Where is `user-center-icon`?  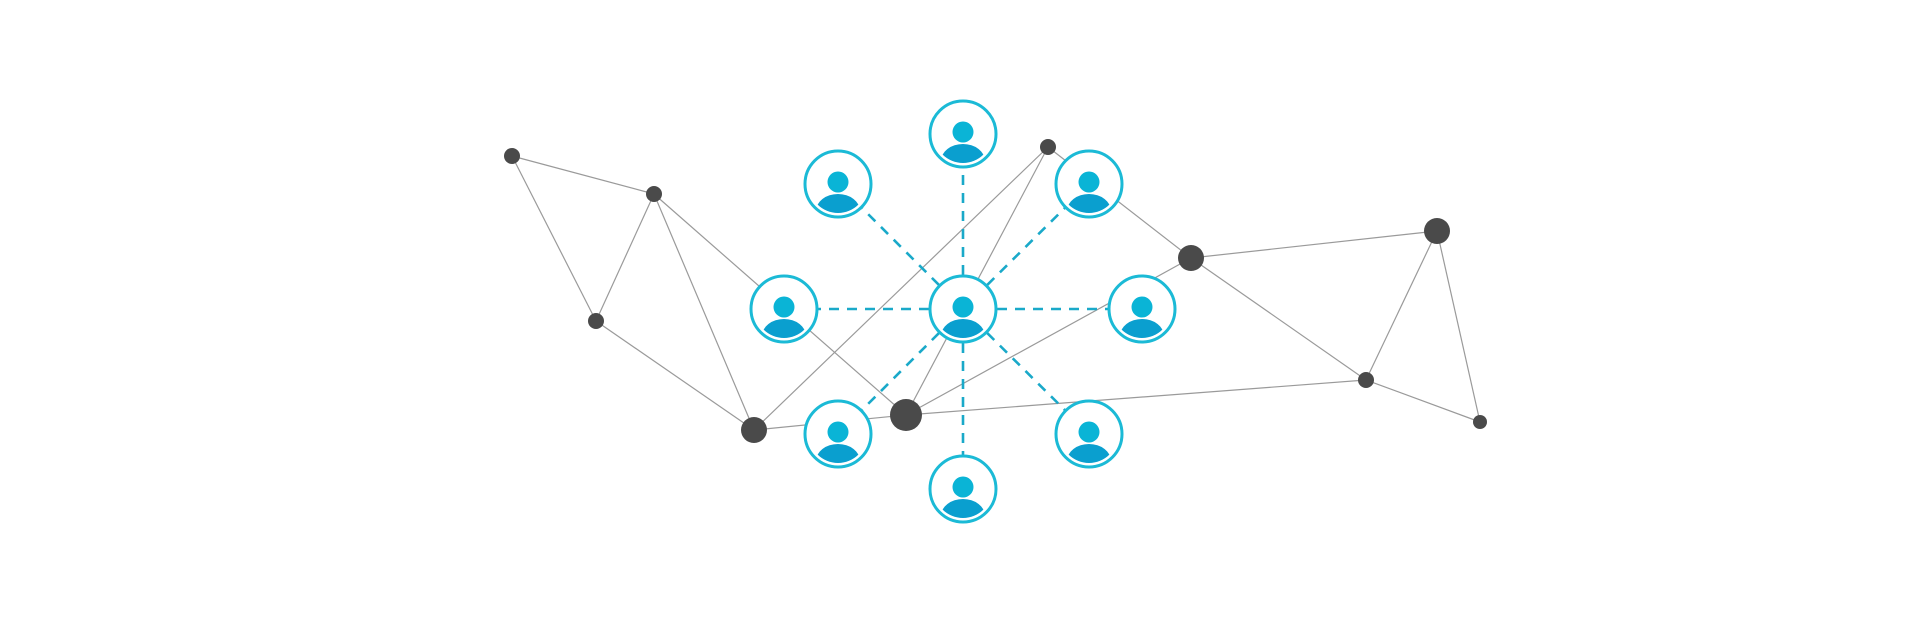 user-center-icon is located at coordinates (963, 309).